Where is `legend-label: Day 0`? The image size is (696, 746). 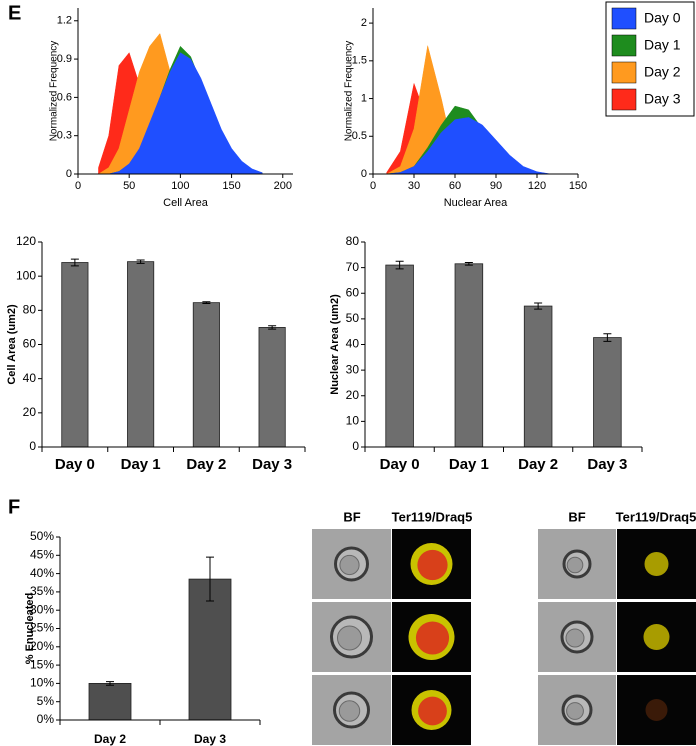
legend-label: Day 0 is located at coordinates (662, 18).